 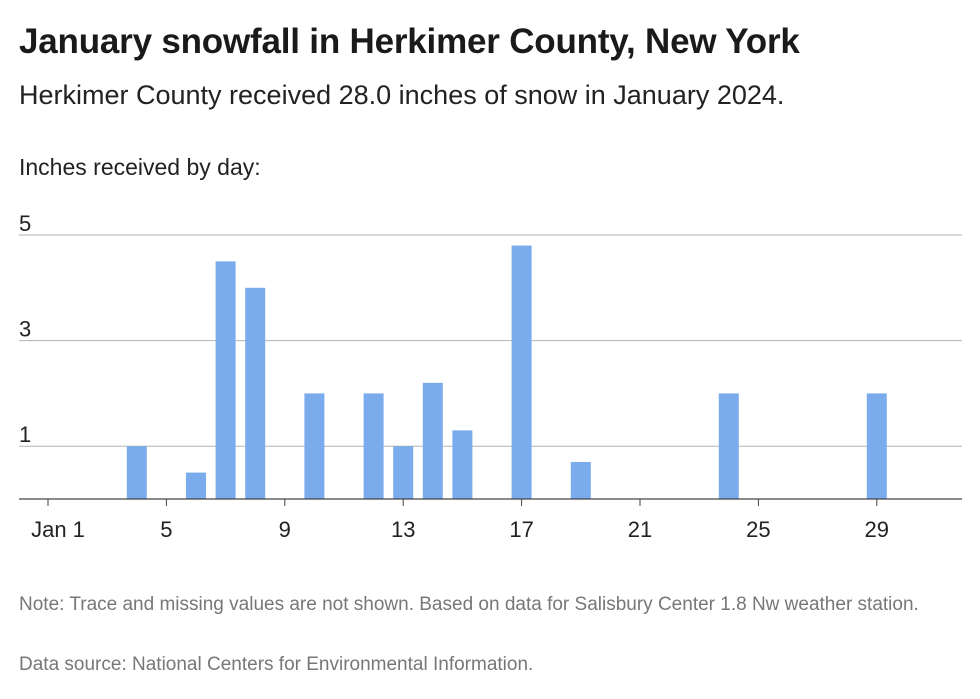 I want to click on y-axis-label: Inches received by day:, so click(x=140, y=167).